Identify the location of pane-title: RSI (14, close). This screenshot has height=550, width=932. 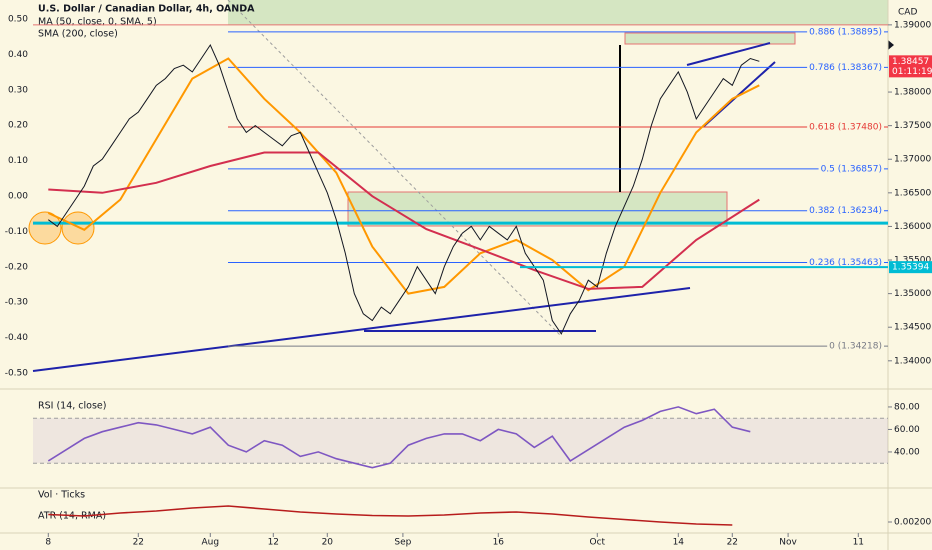
(72, 406).